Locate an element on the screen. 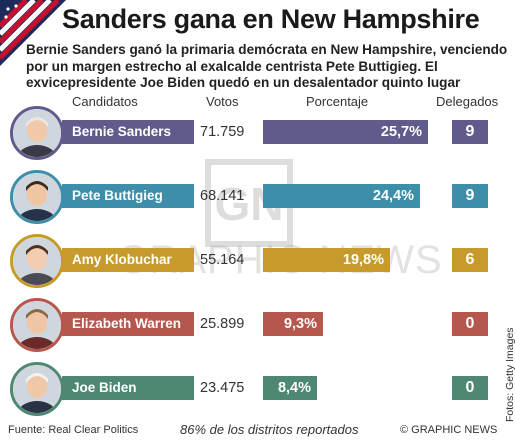 This screenshot has width=515, height=444. candidate-name: Pete Buttigieg is located at coordinates (128, 196).